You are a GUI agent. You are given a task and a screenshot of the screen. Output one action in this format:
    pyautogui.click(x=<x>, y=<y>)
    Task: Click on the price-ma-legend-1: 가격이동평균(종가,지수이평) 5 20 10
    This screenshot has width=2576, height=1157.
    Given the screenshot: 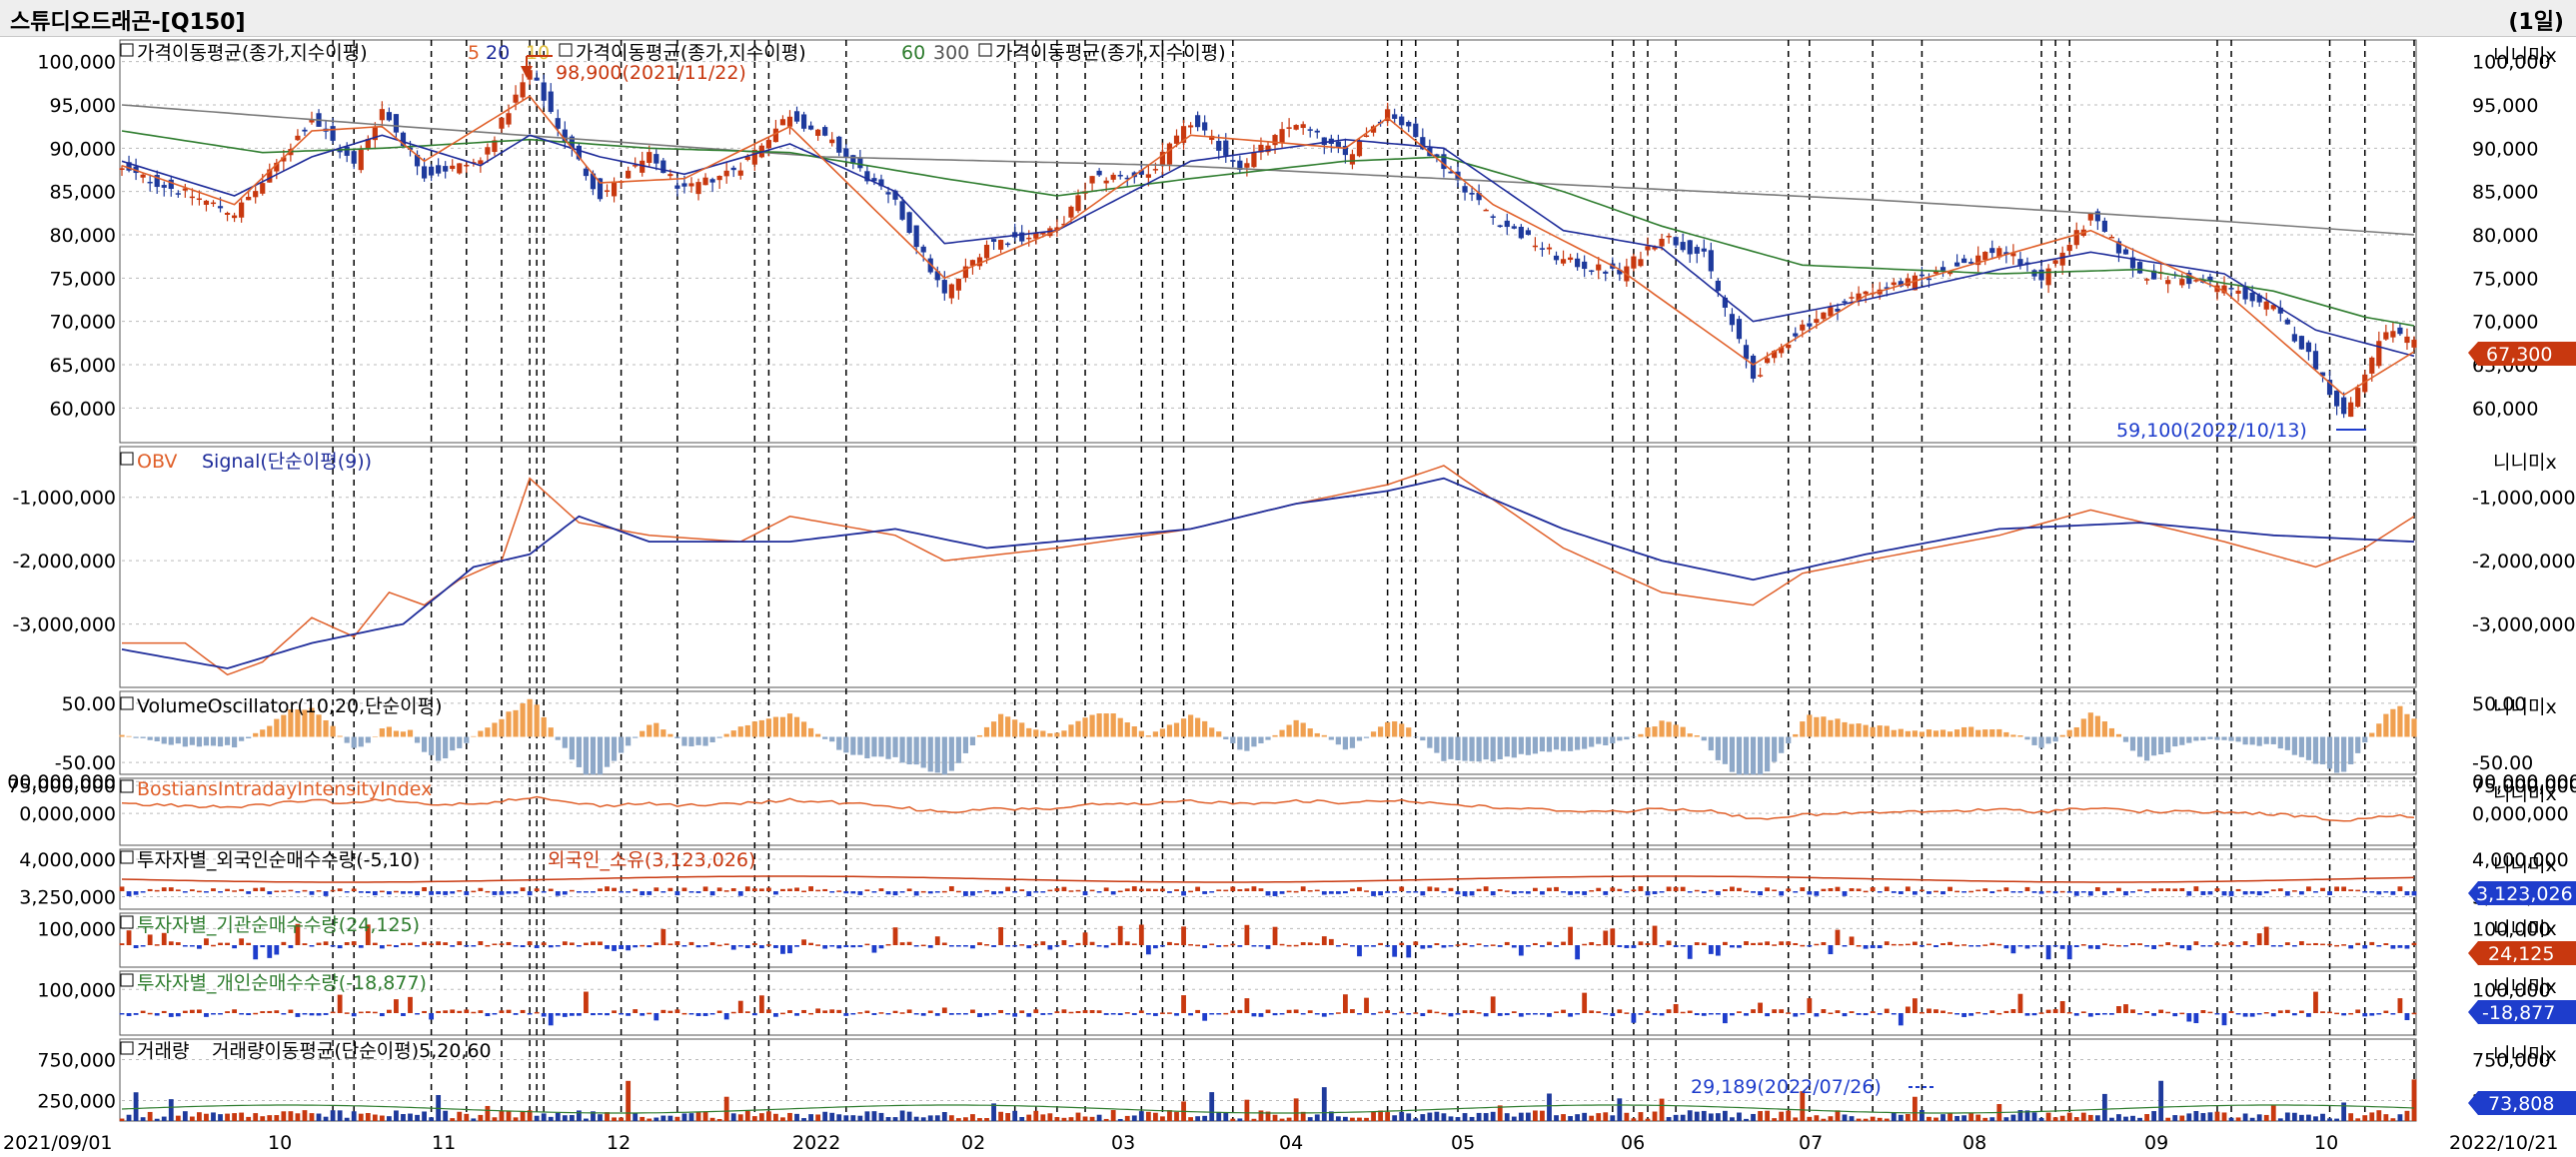 What is the action you would take?
    pyautogui.click(x=335, y=53)
    